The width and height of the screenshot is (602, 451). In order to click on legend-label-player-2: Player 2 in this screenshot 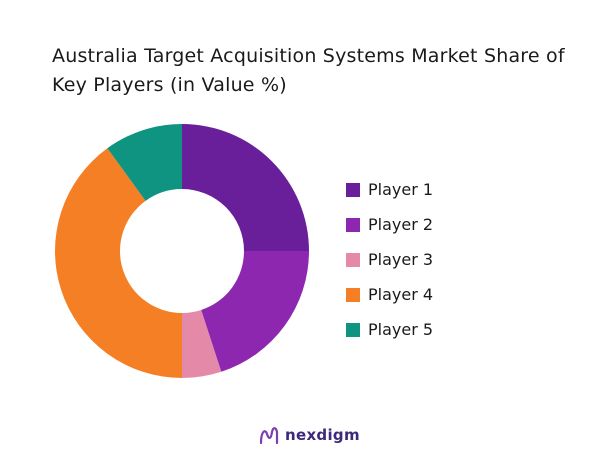, I will do `click(401, 224)`.